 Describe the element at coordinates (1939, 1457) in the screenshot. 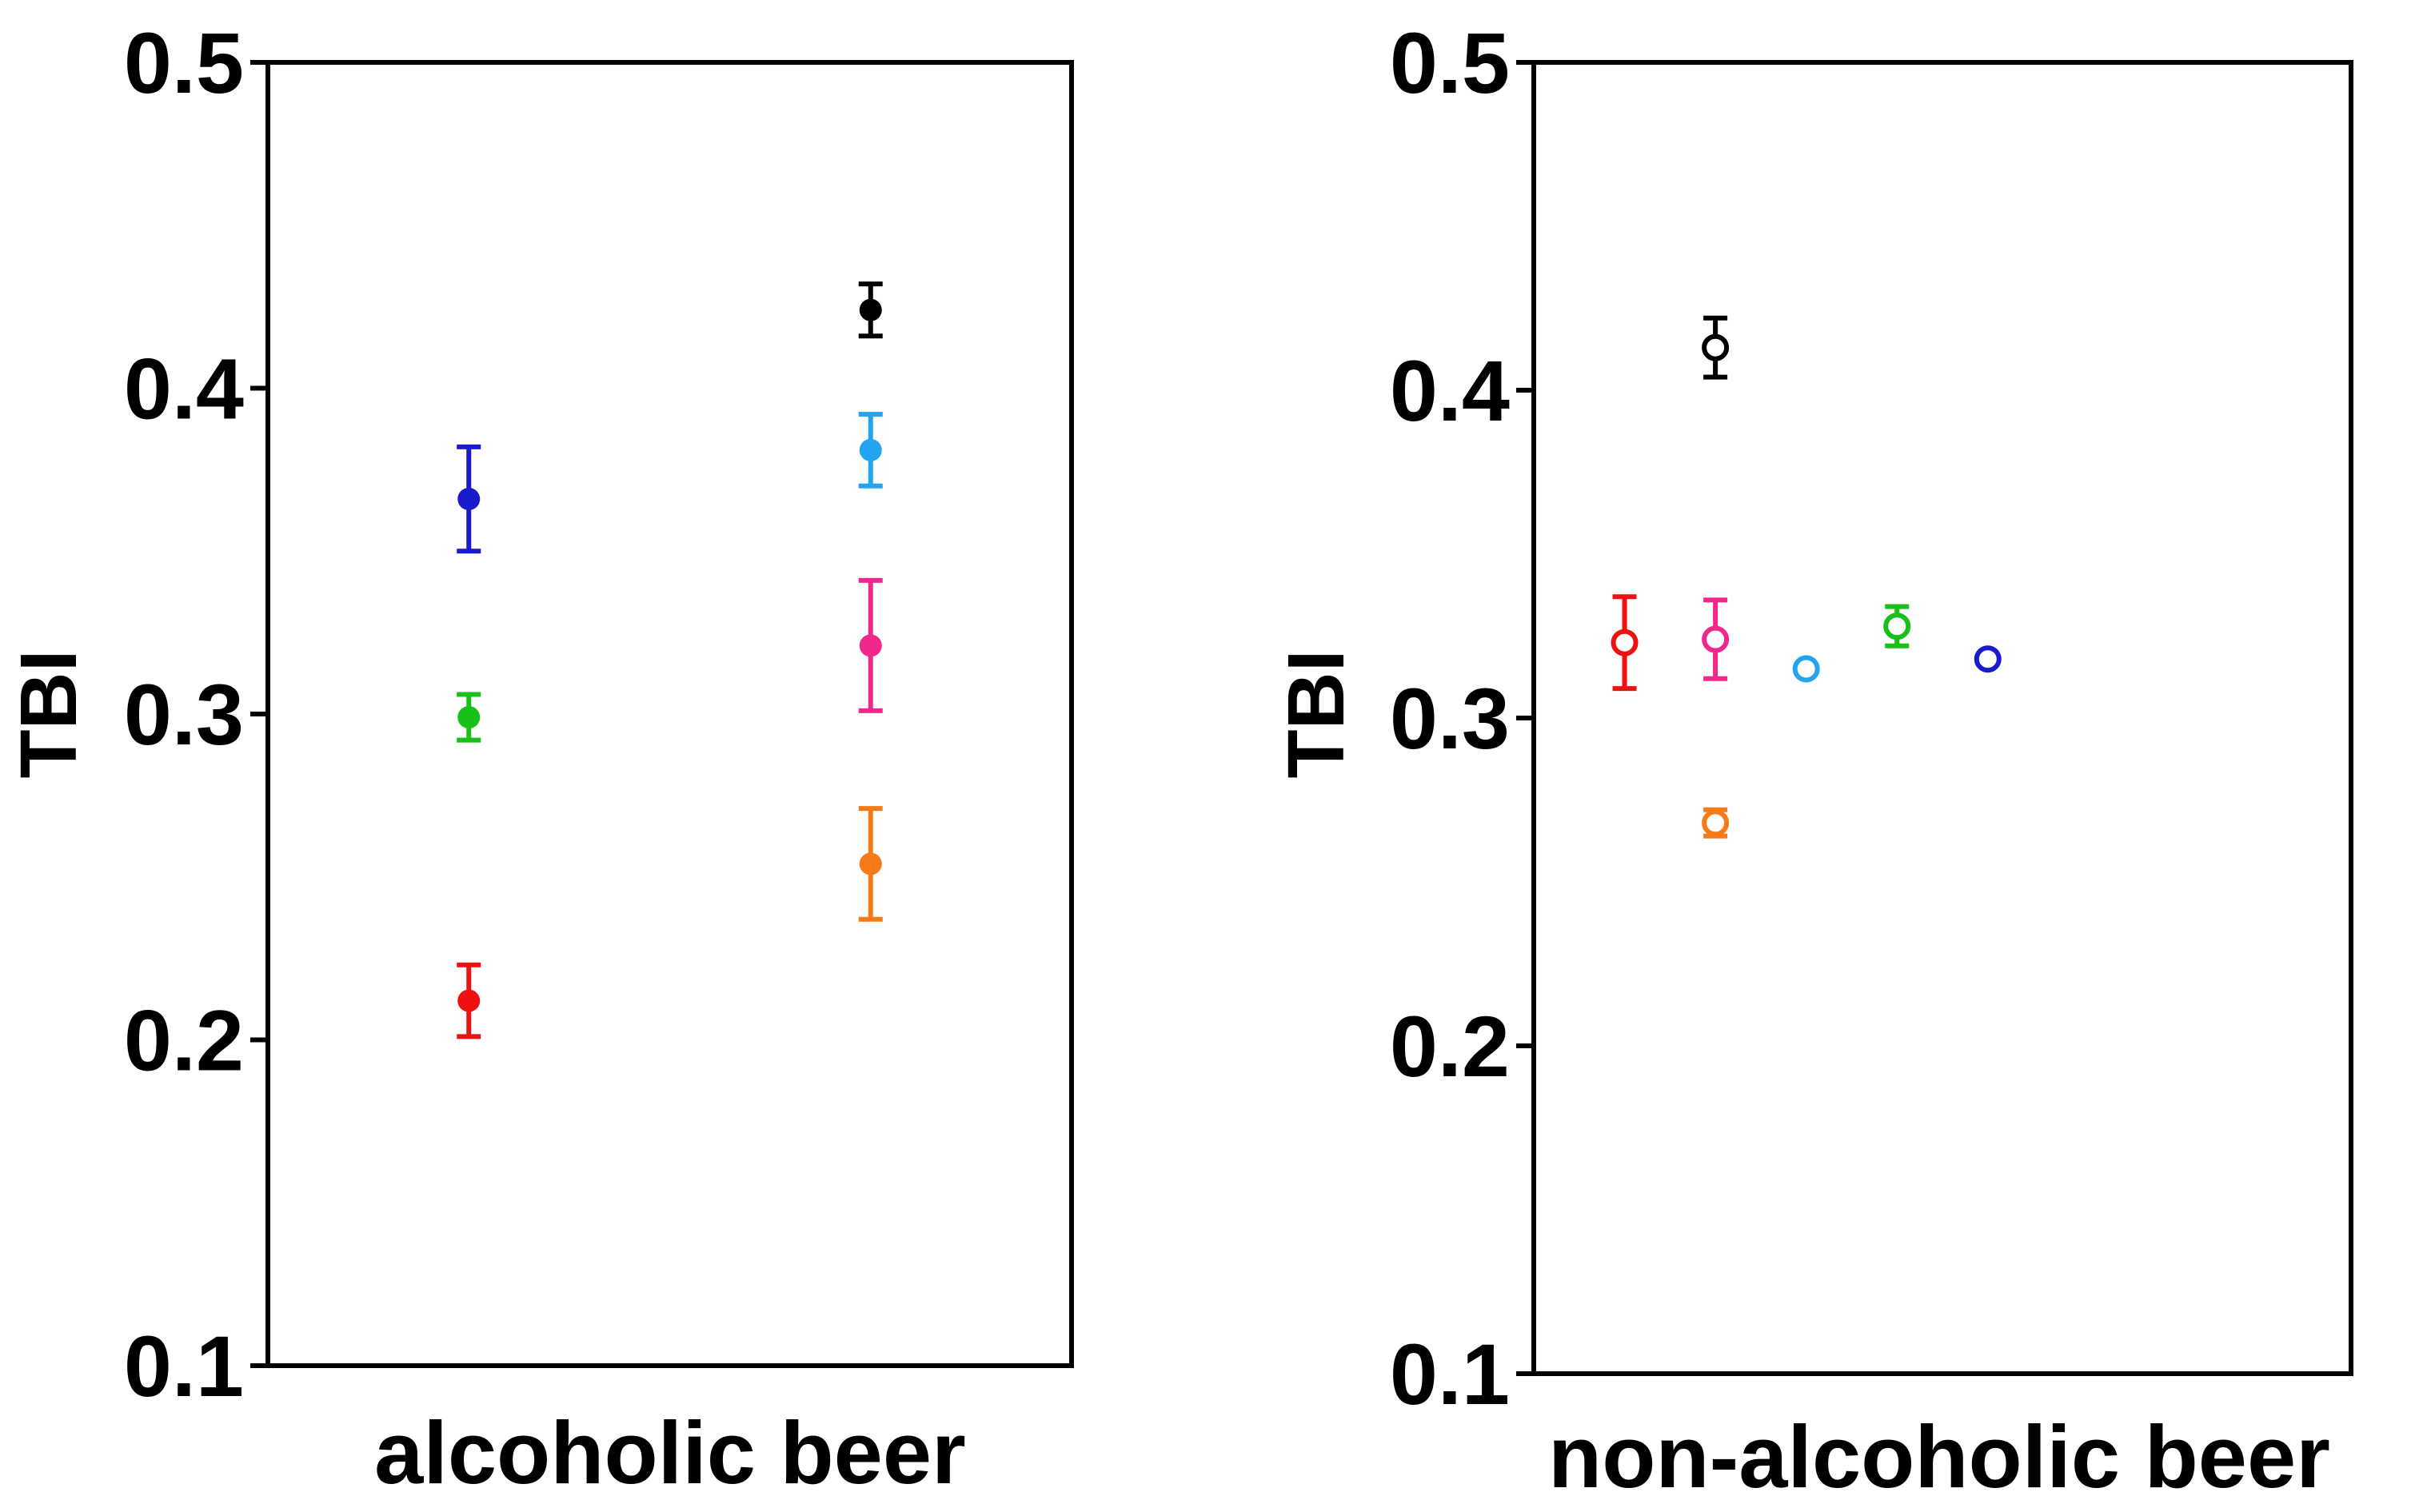

I see `x-axis-label: non-alcoholic beer` at that location.